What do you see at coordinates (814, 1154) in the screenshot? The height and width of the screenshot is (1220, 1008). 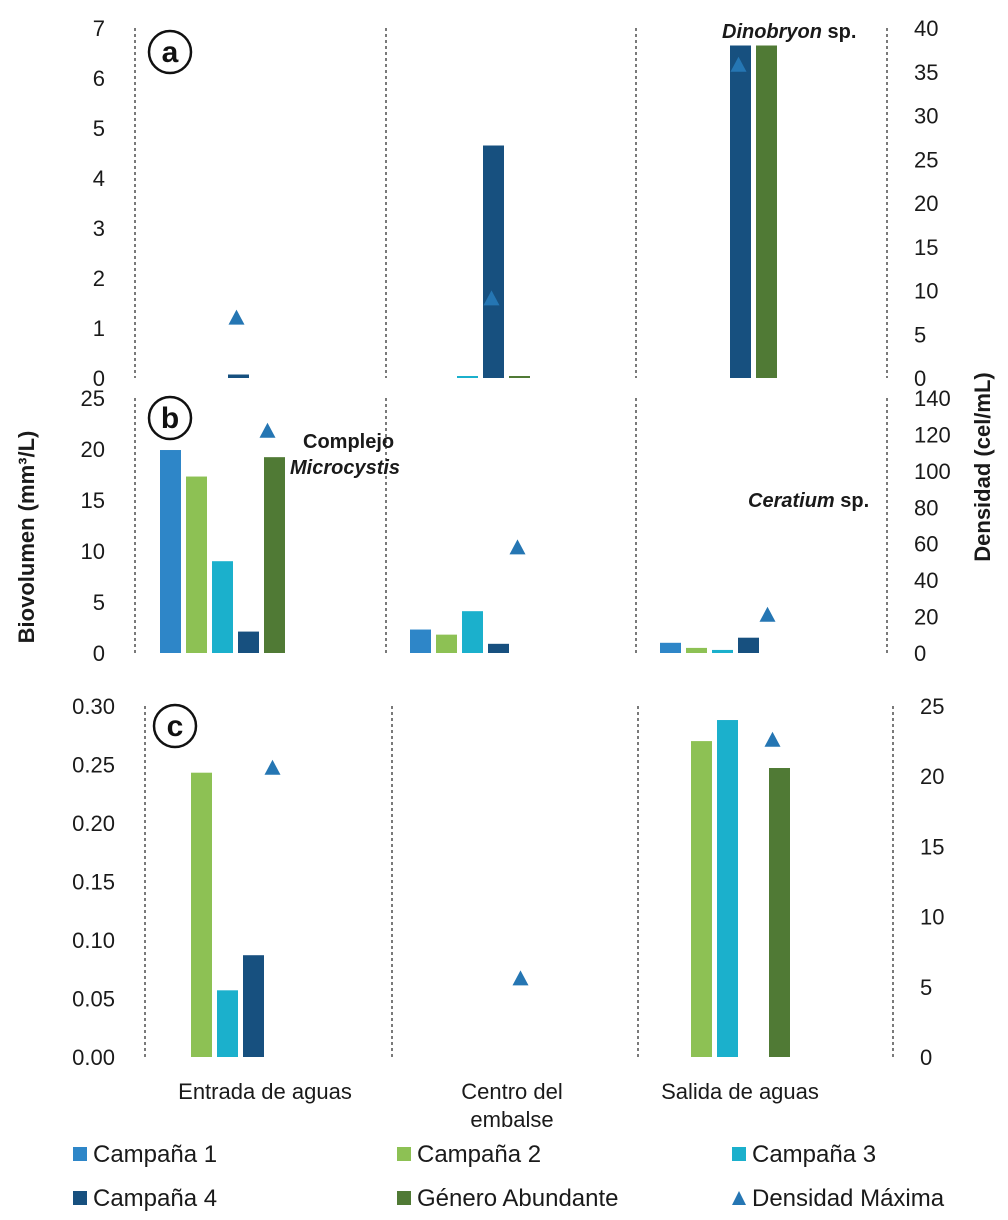 I see `legend-label: Campaña 3` at bounding box center [814, 1154].